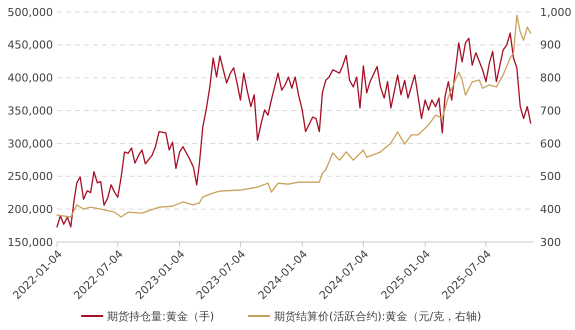 The width and height of the screenshot is (575, 330). I want to click on y2-tick-label: 900, so click(550, 45).